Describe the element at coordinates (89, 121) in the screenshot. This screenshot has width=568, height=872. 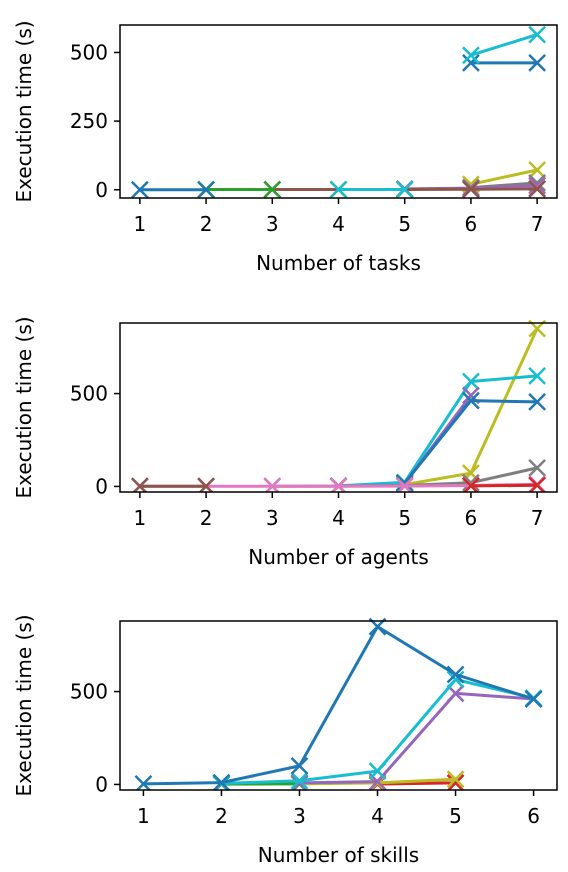
I see `y-tick-label: 250` at that location.